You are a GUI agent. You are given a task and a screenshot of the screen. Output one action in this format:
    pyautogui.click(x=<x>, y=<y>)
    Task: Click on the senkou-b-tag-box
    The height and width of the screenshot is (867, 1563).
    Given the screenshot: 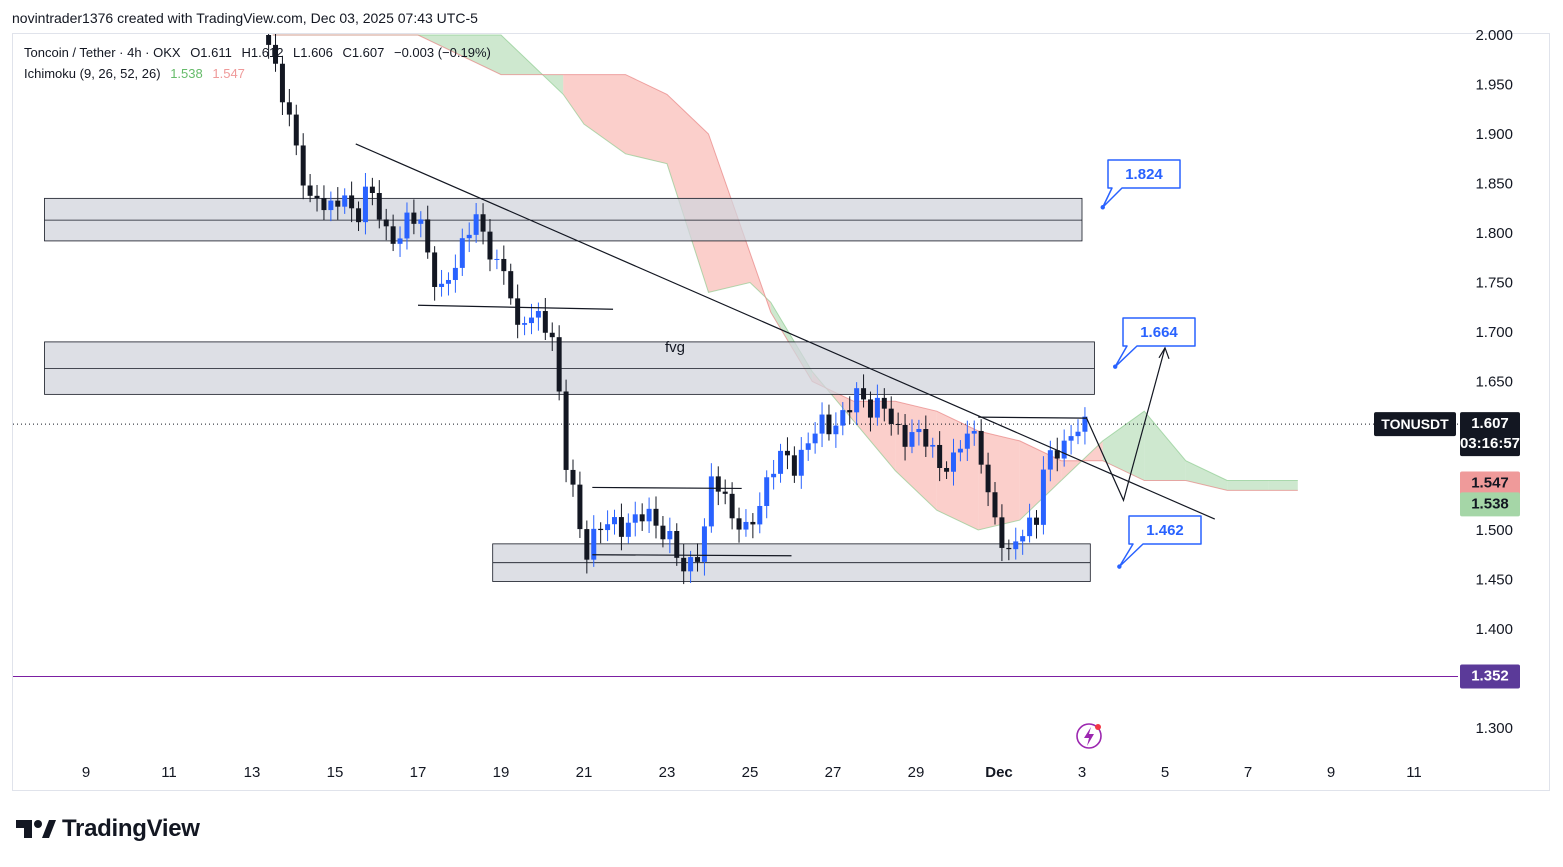 What is the action you would take?
    pyautogui.click(x=1490, y=504)
    